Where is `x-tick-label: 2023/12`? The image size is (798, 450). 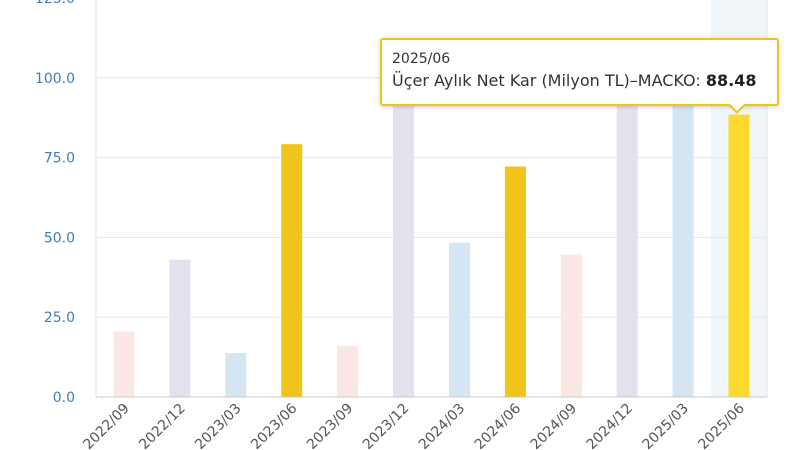 x-tick-label: 2023/12 is located at coordinates (386, 425).